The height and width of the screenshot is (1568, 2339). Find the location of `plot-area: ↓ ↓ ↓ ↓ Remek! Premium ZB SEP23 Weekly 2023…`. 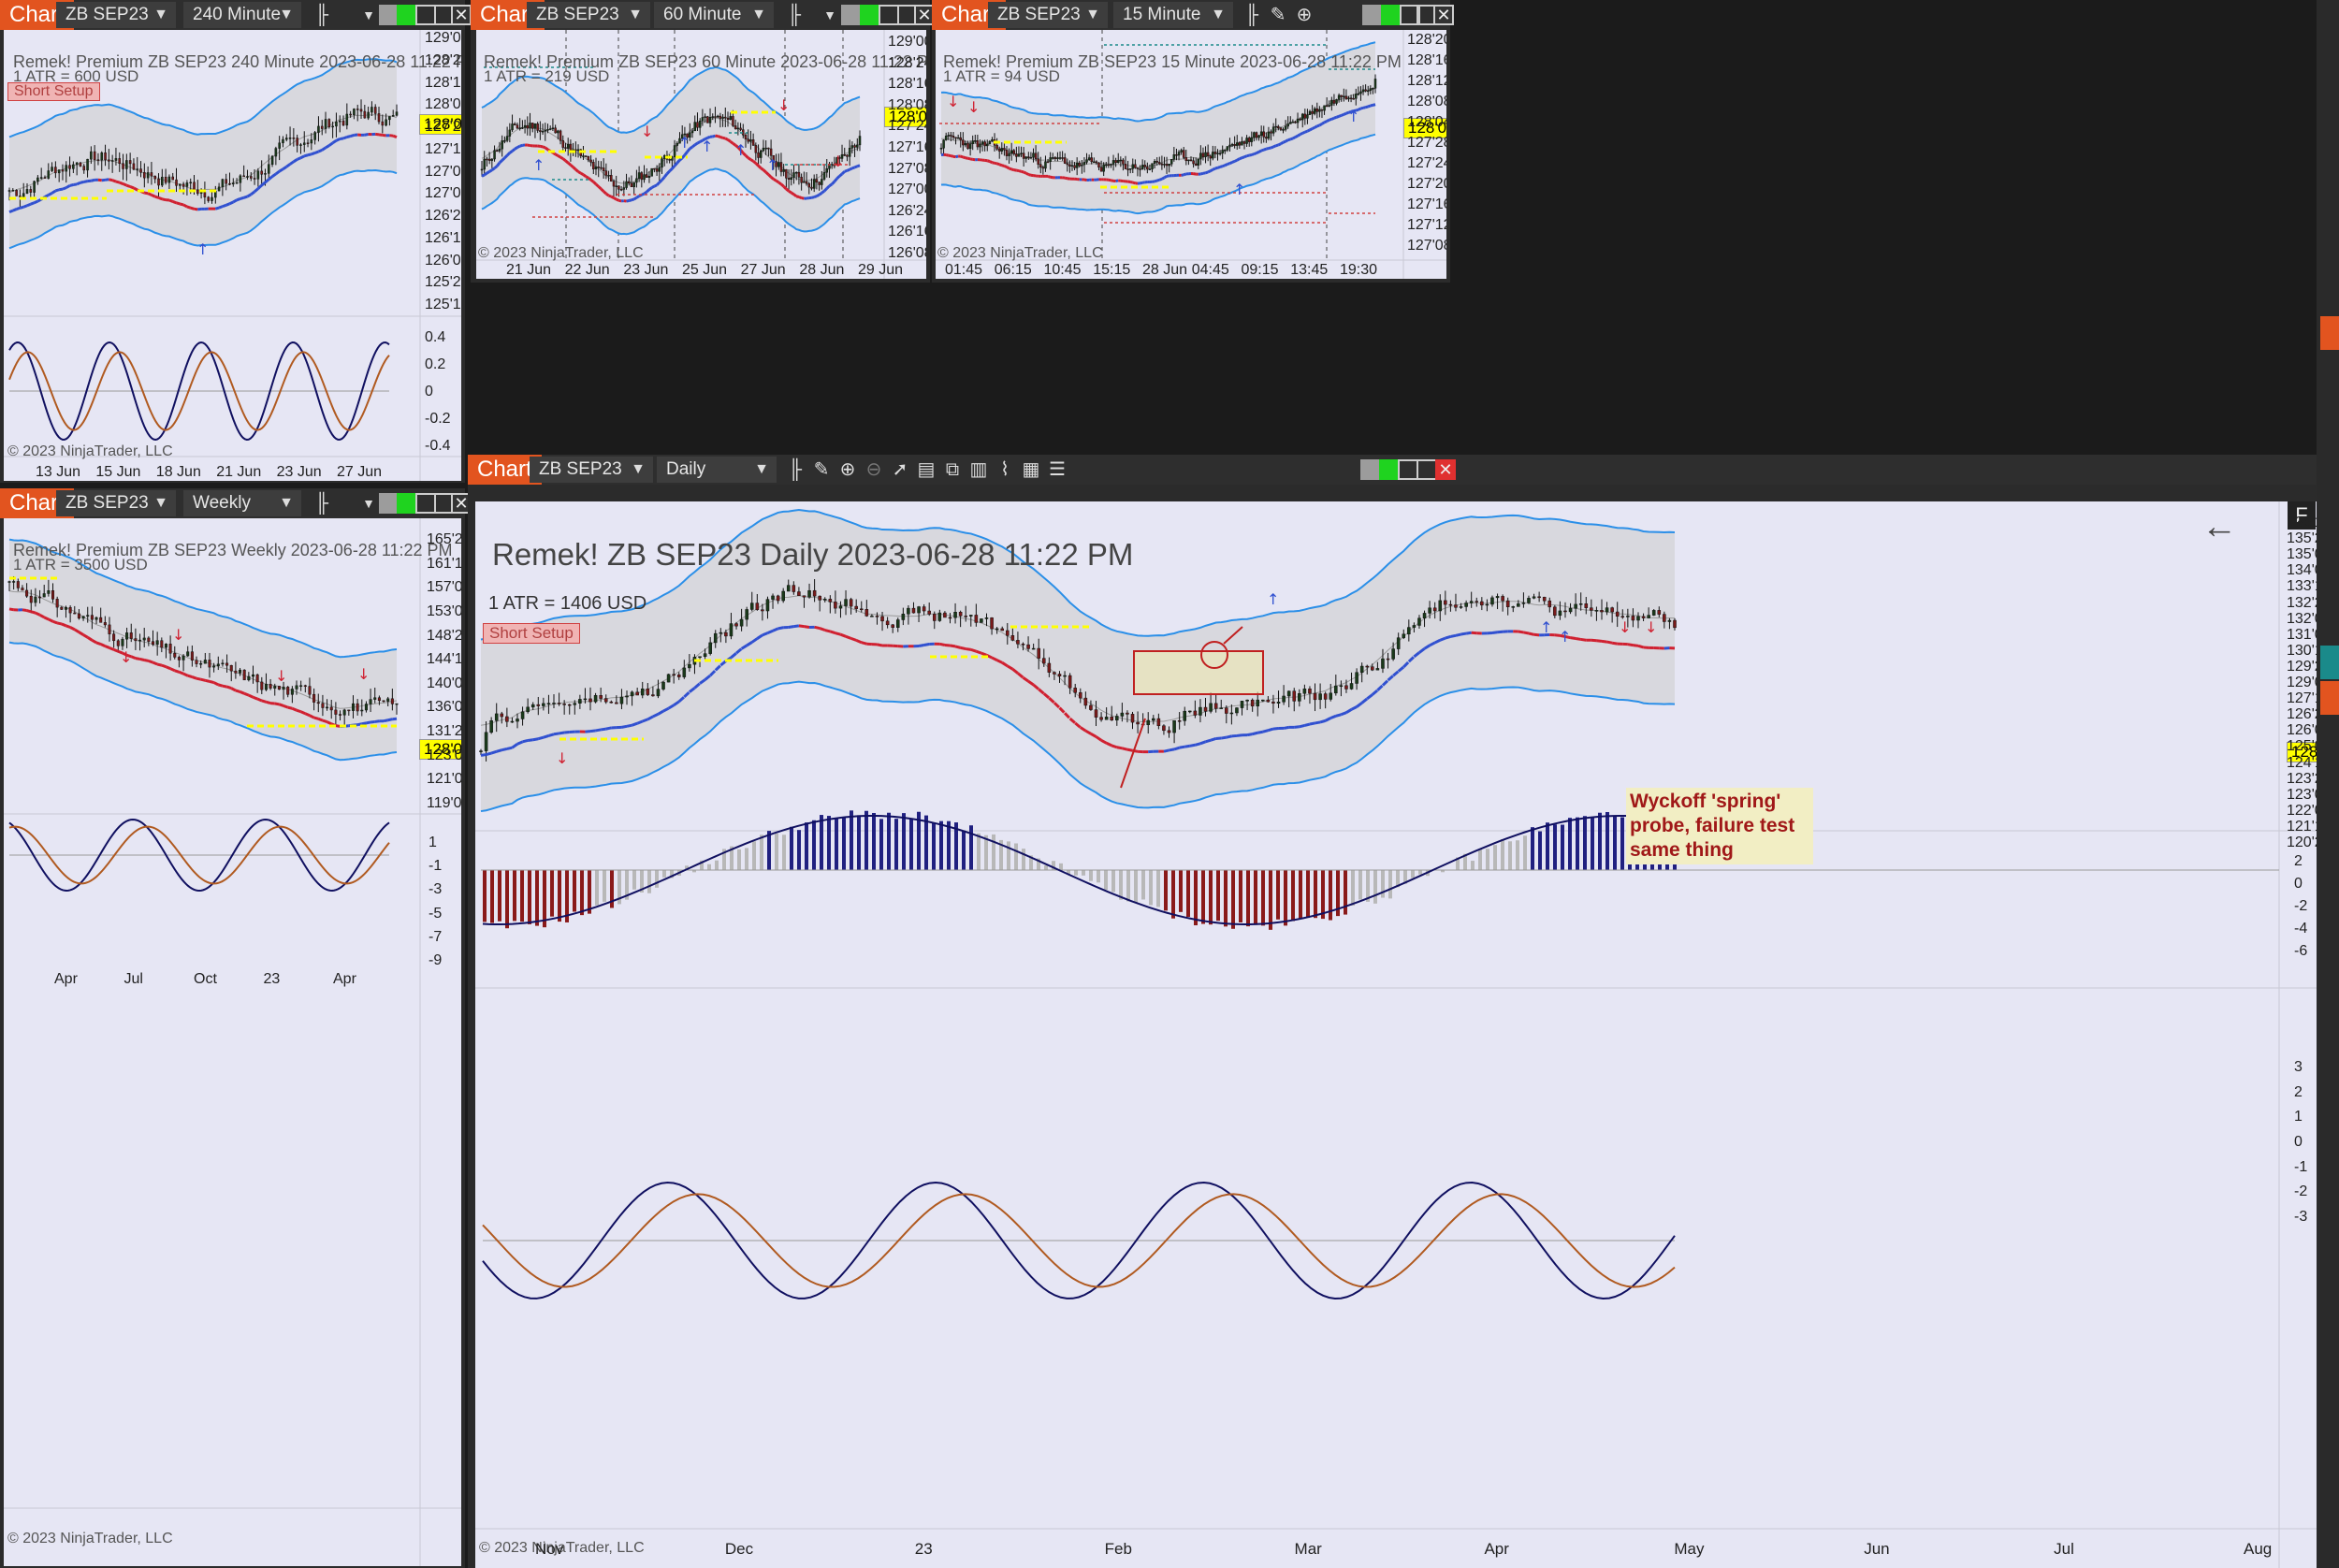

plot-area: ↓ ↓ ↓ ↓ Remek! Premium ZB SEP23 Weekly 2023… is located at coordinates (232, 1042).